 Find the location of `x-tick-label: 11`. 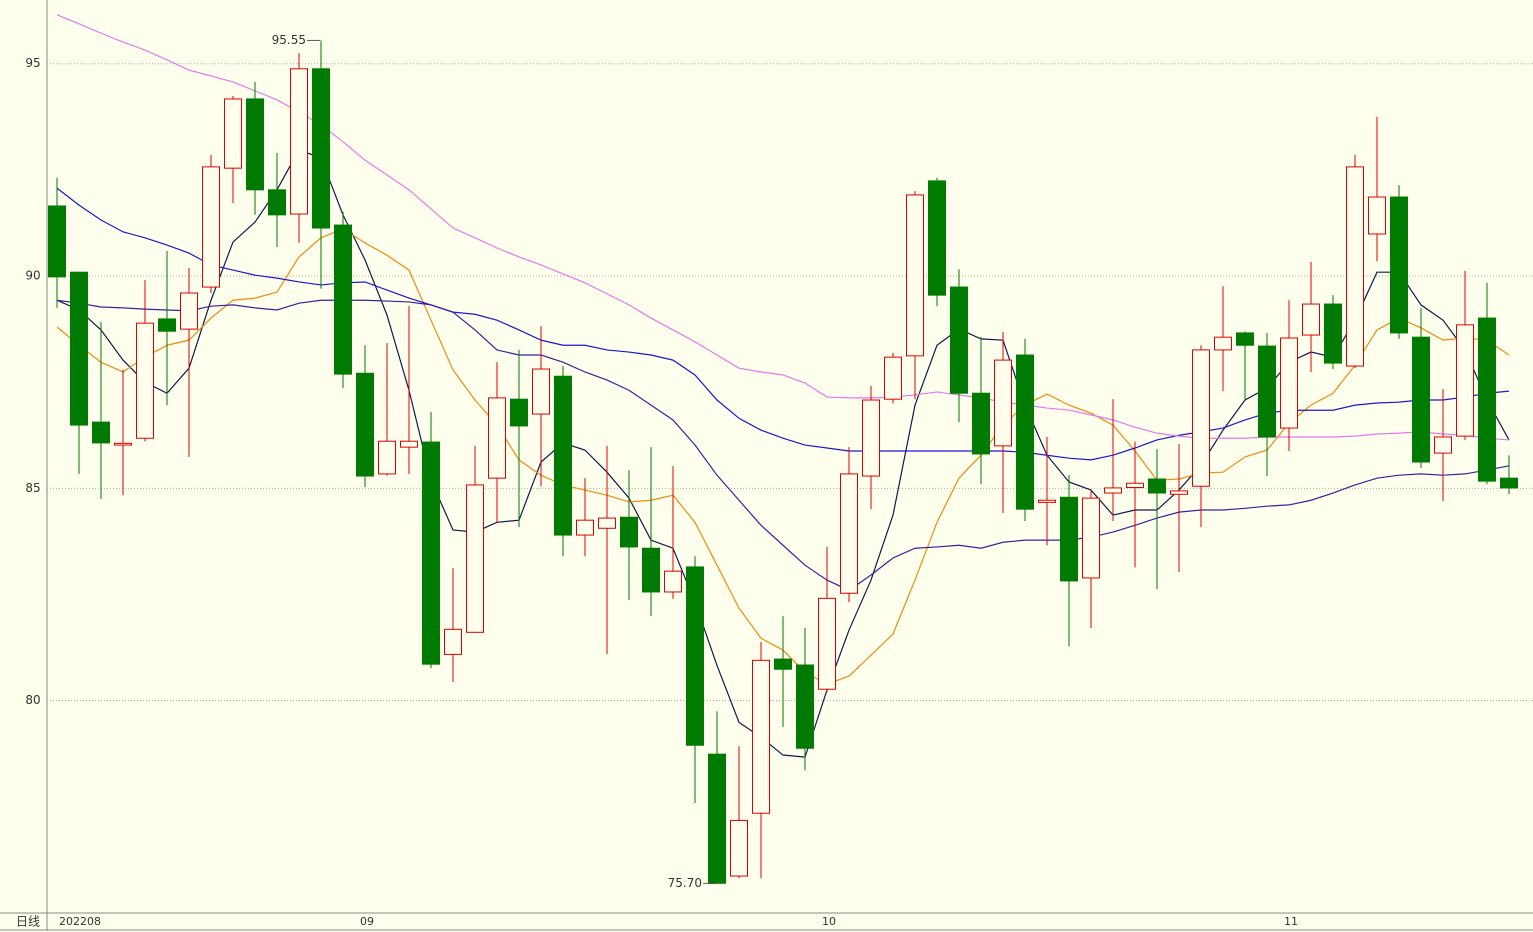

x-tick-label: 11 is located at coordinates (1291, 921).